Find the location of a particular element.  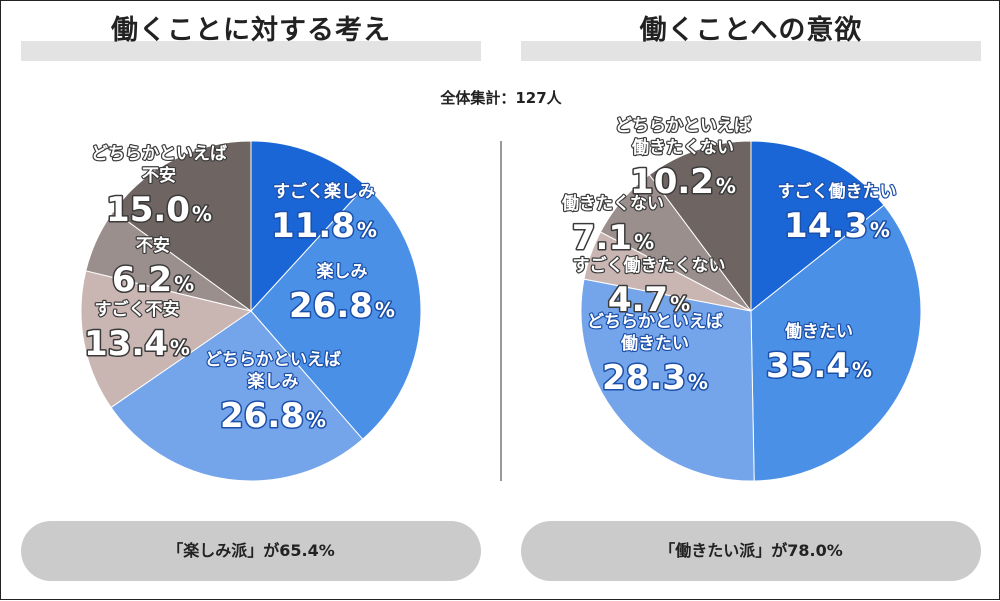

right-title-bar is located at coordinates (751, 51).